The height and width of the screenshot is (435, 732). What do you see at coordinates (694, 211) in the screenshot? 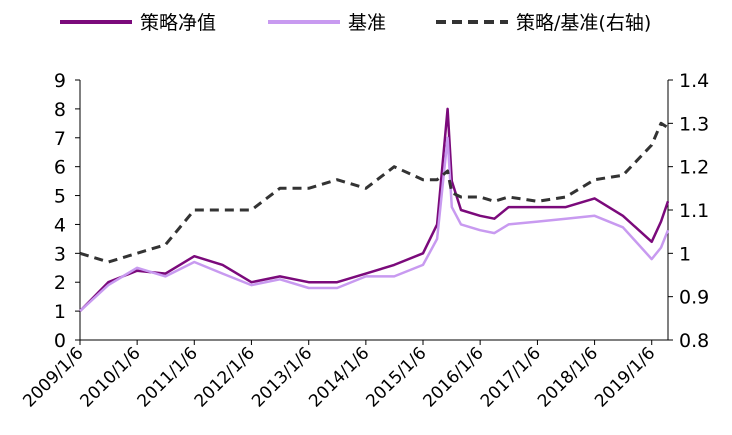
I see `right-tick-label: 1.1` at bounding box center [694, 211].